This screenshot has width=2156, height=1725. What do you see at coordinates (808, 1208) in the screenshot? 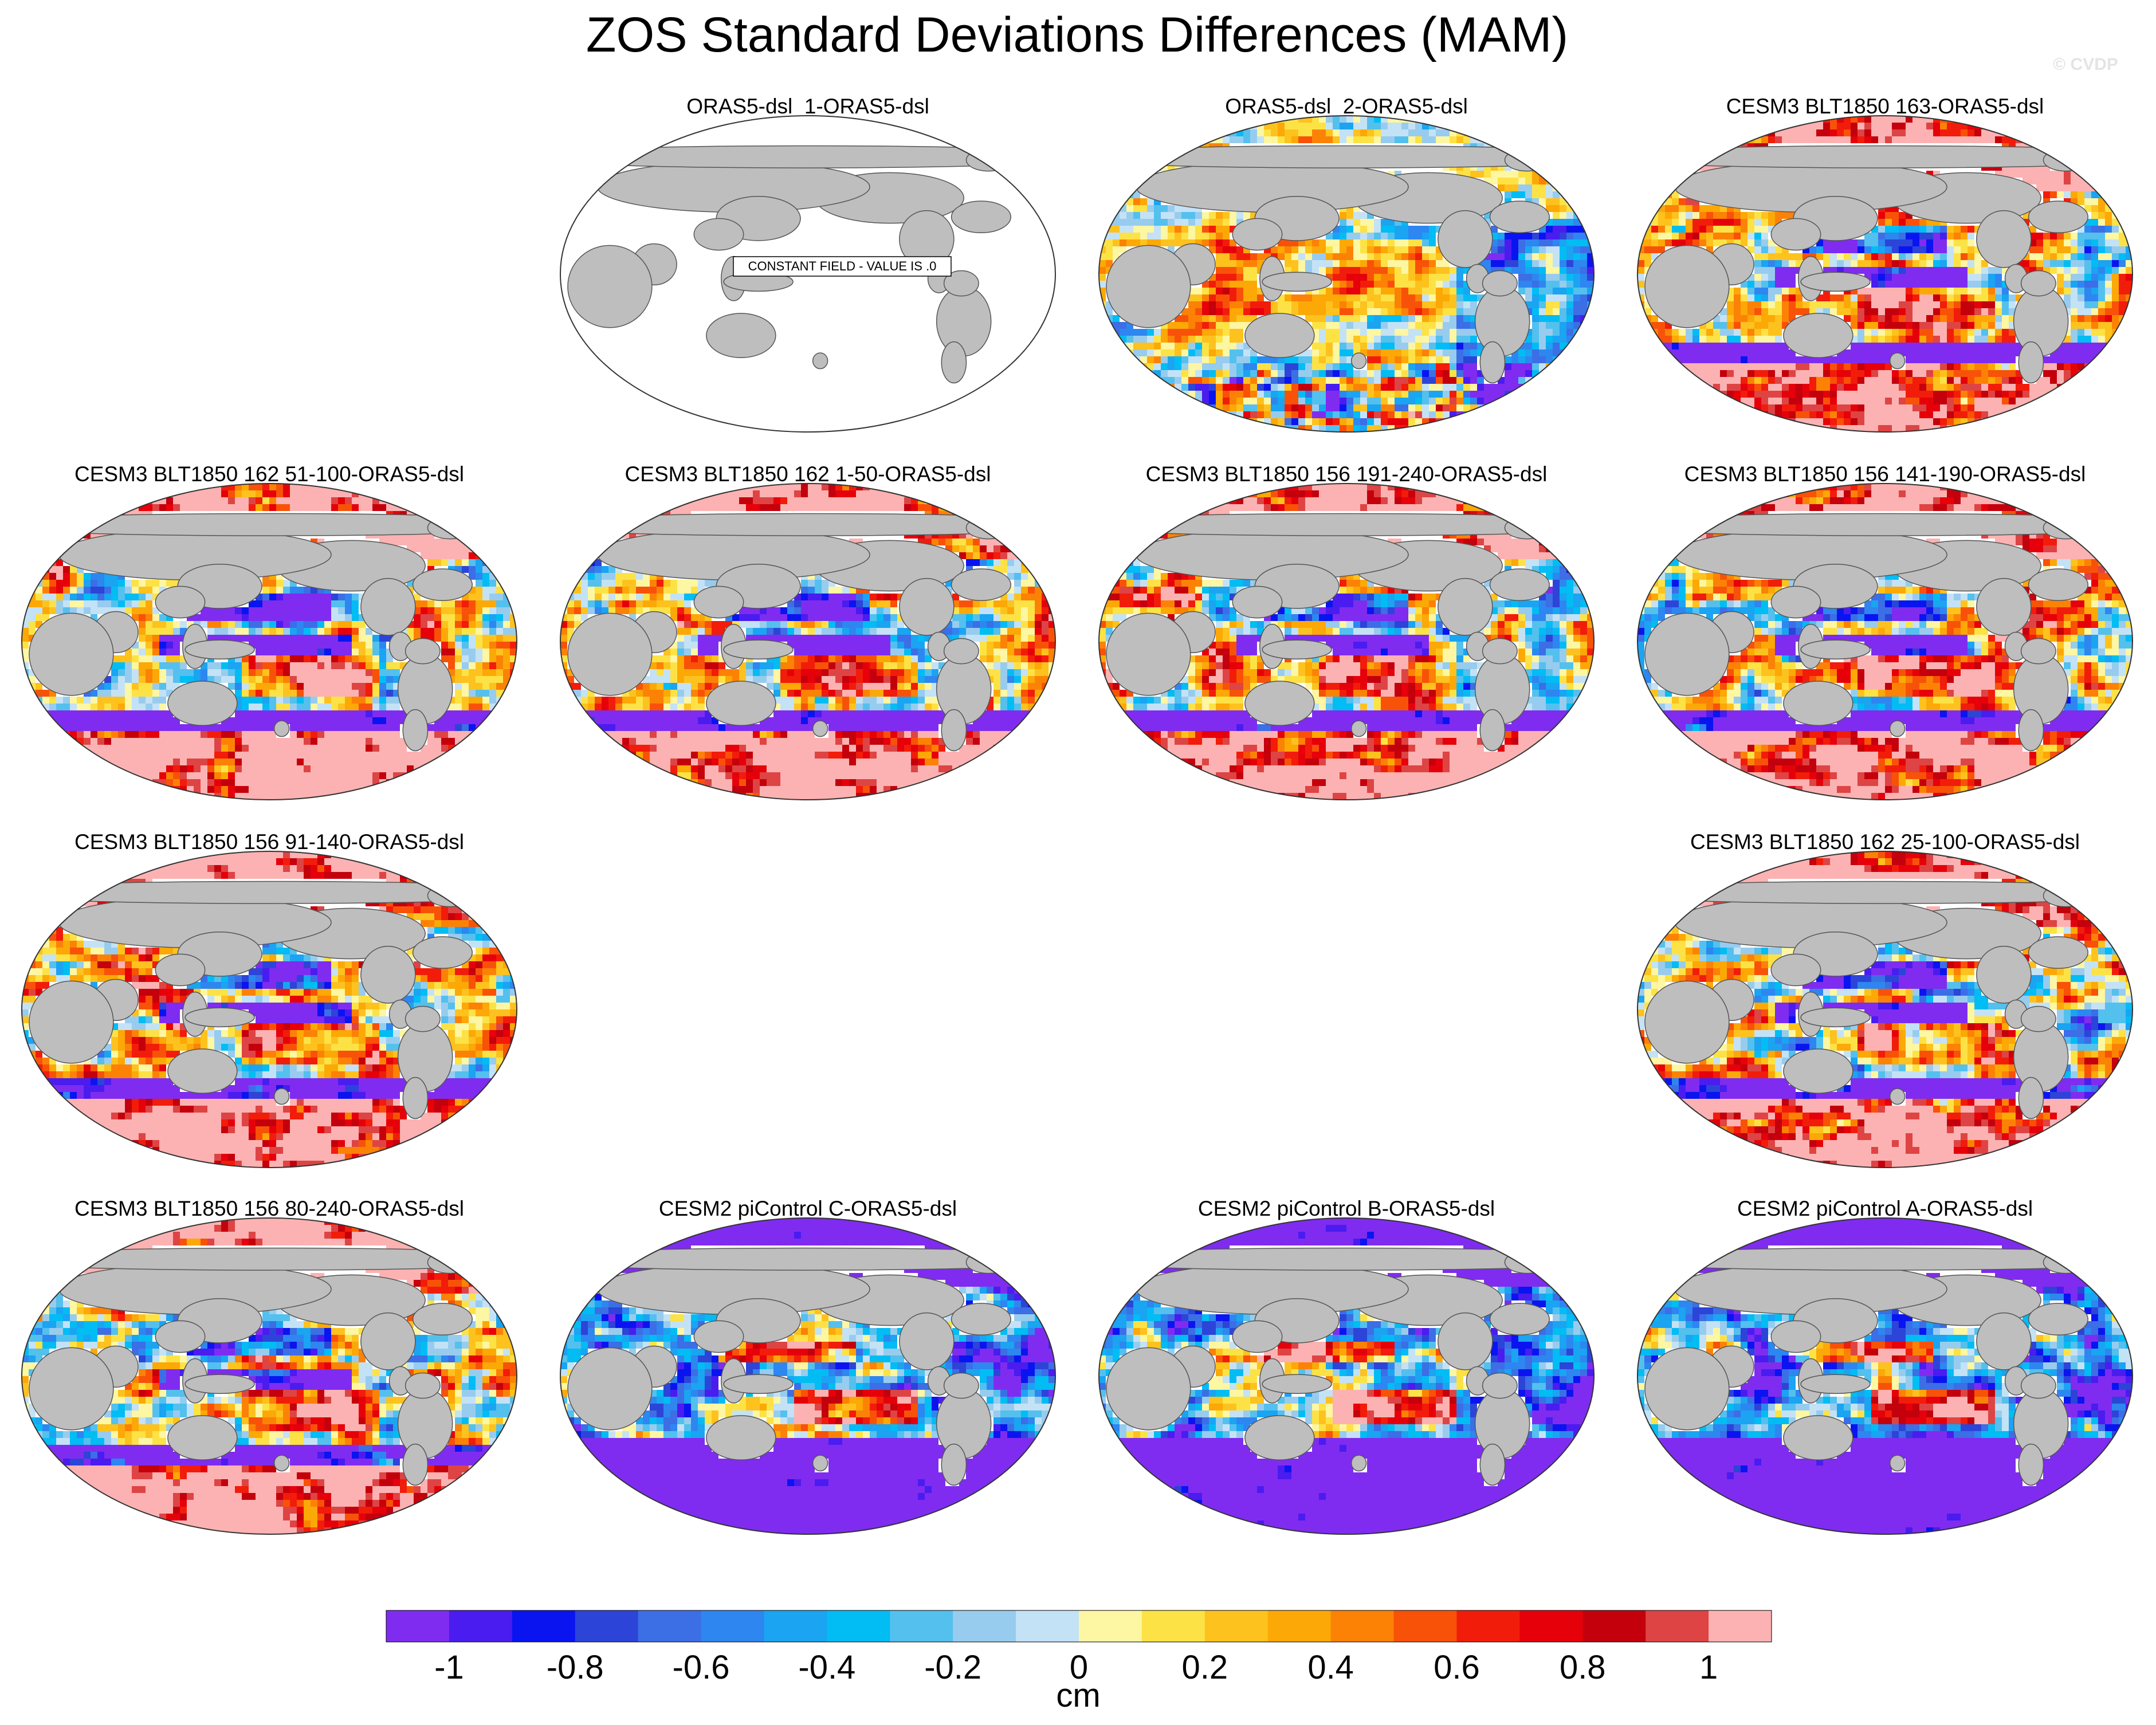
I see `panel-title: CESM2 piControl C-ORAS5-dsl` at bounding box center [808, 1208].